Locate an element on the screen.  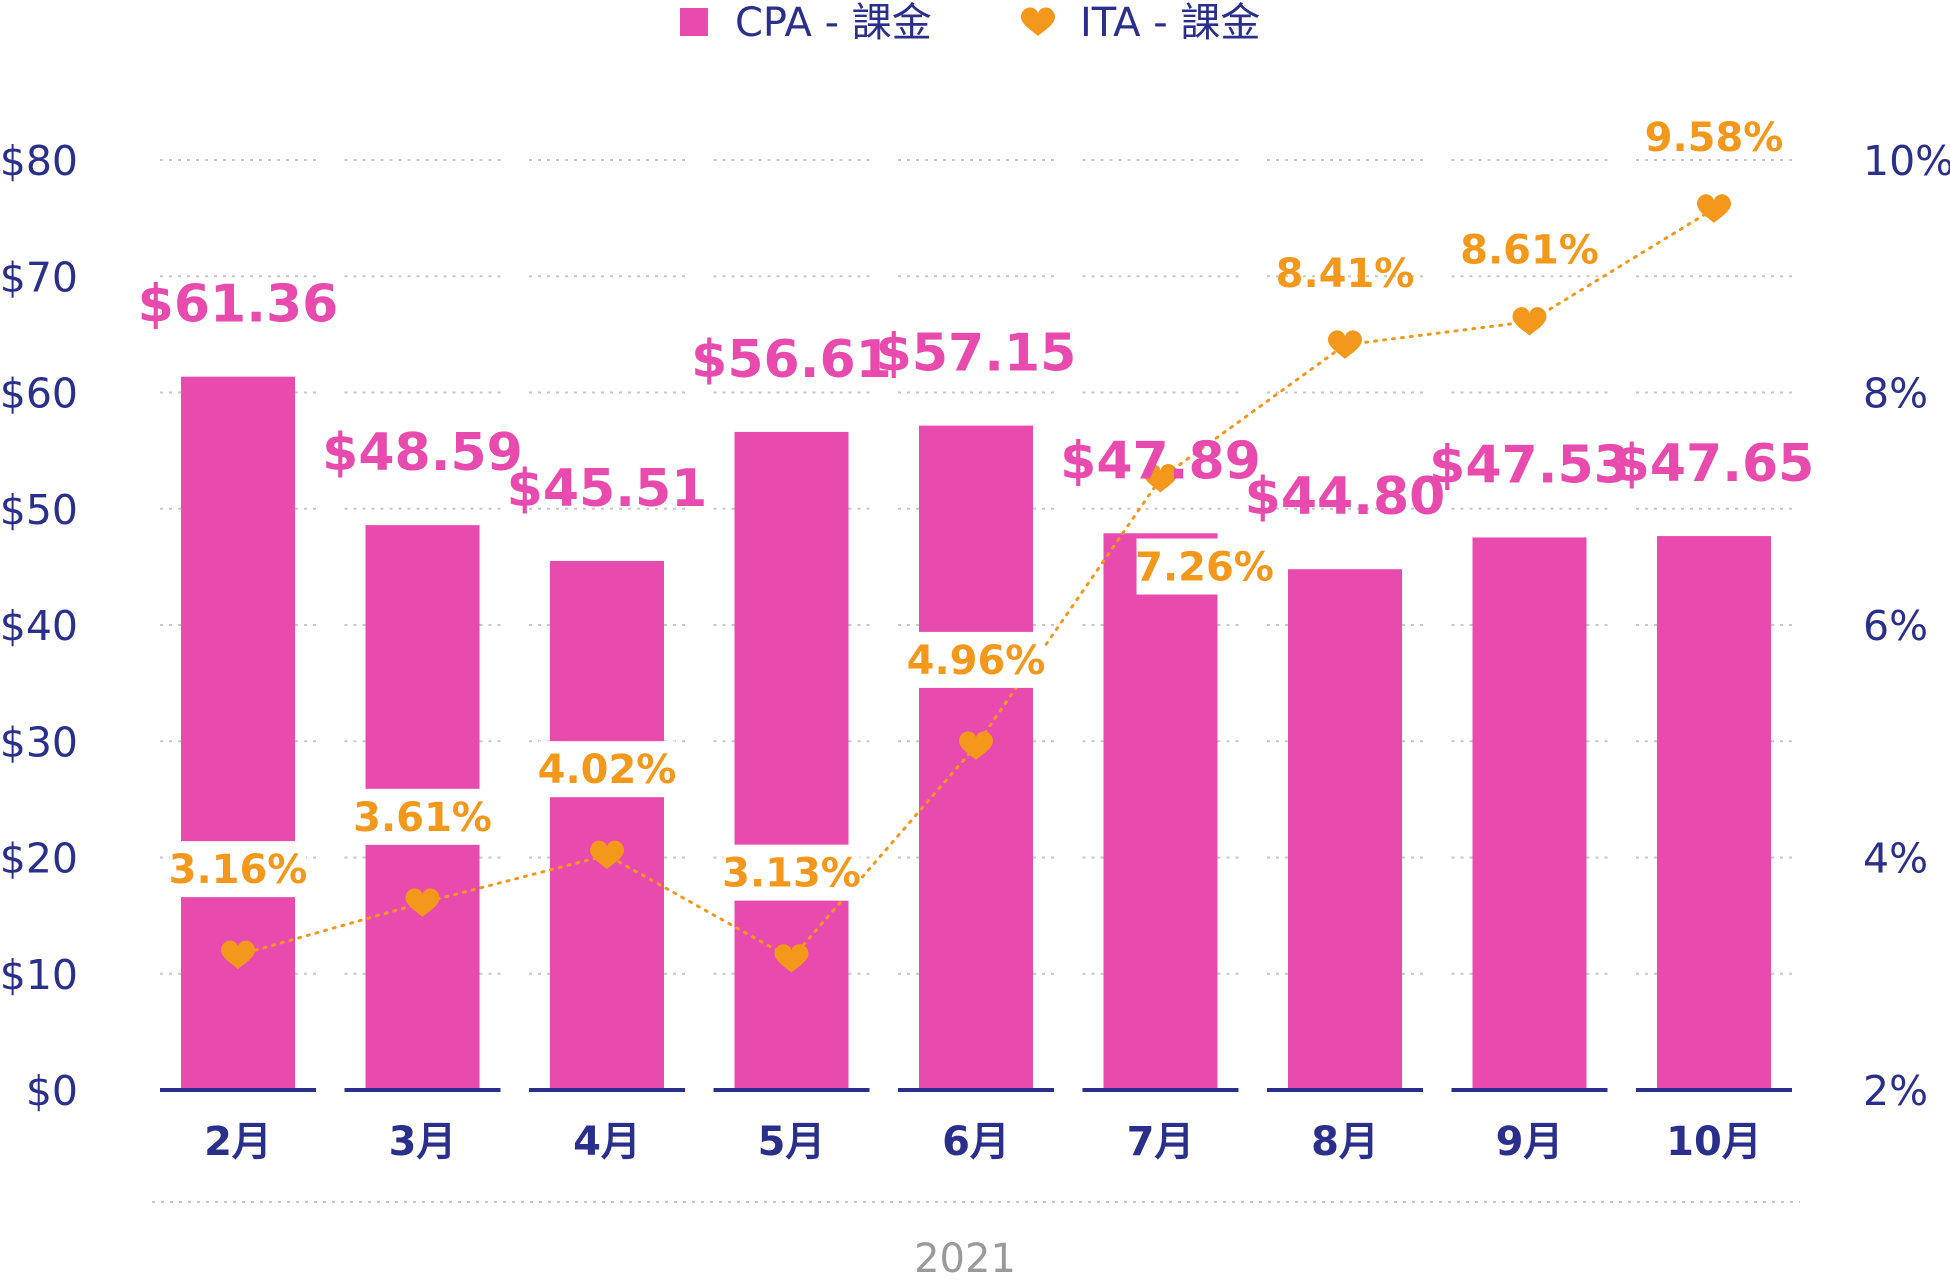
left-axis: $0 $10 $20 $30 $40 $50 $60 $70 $80 is located at coordinates (39, 626).